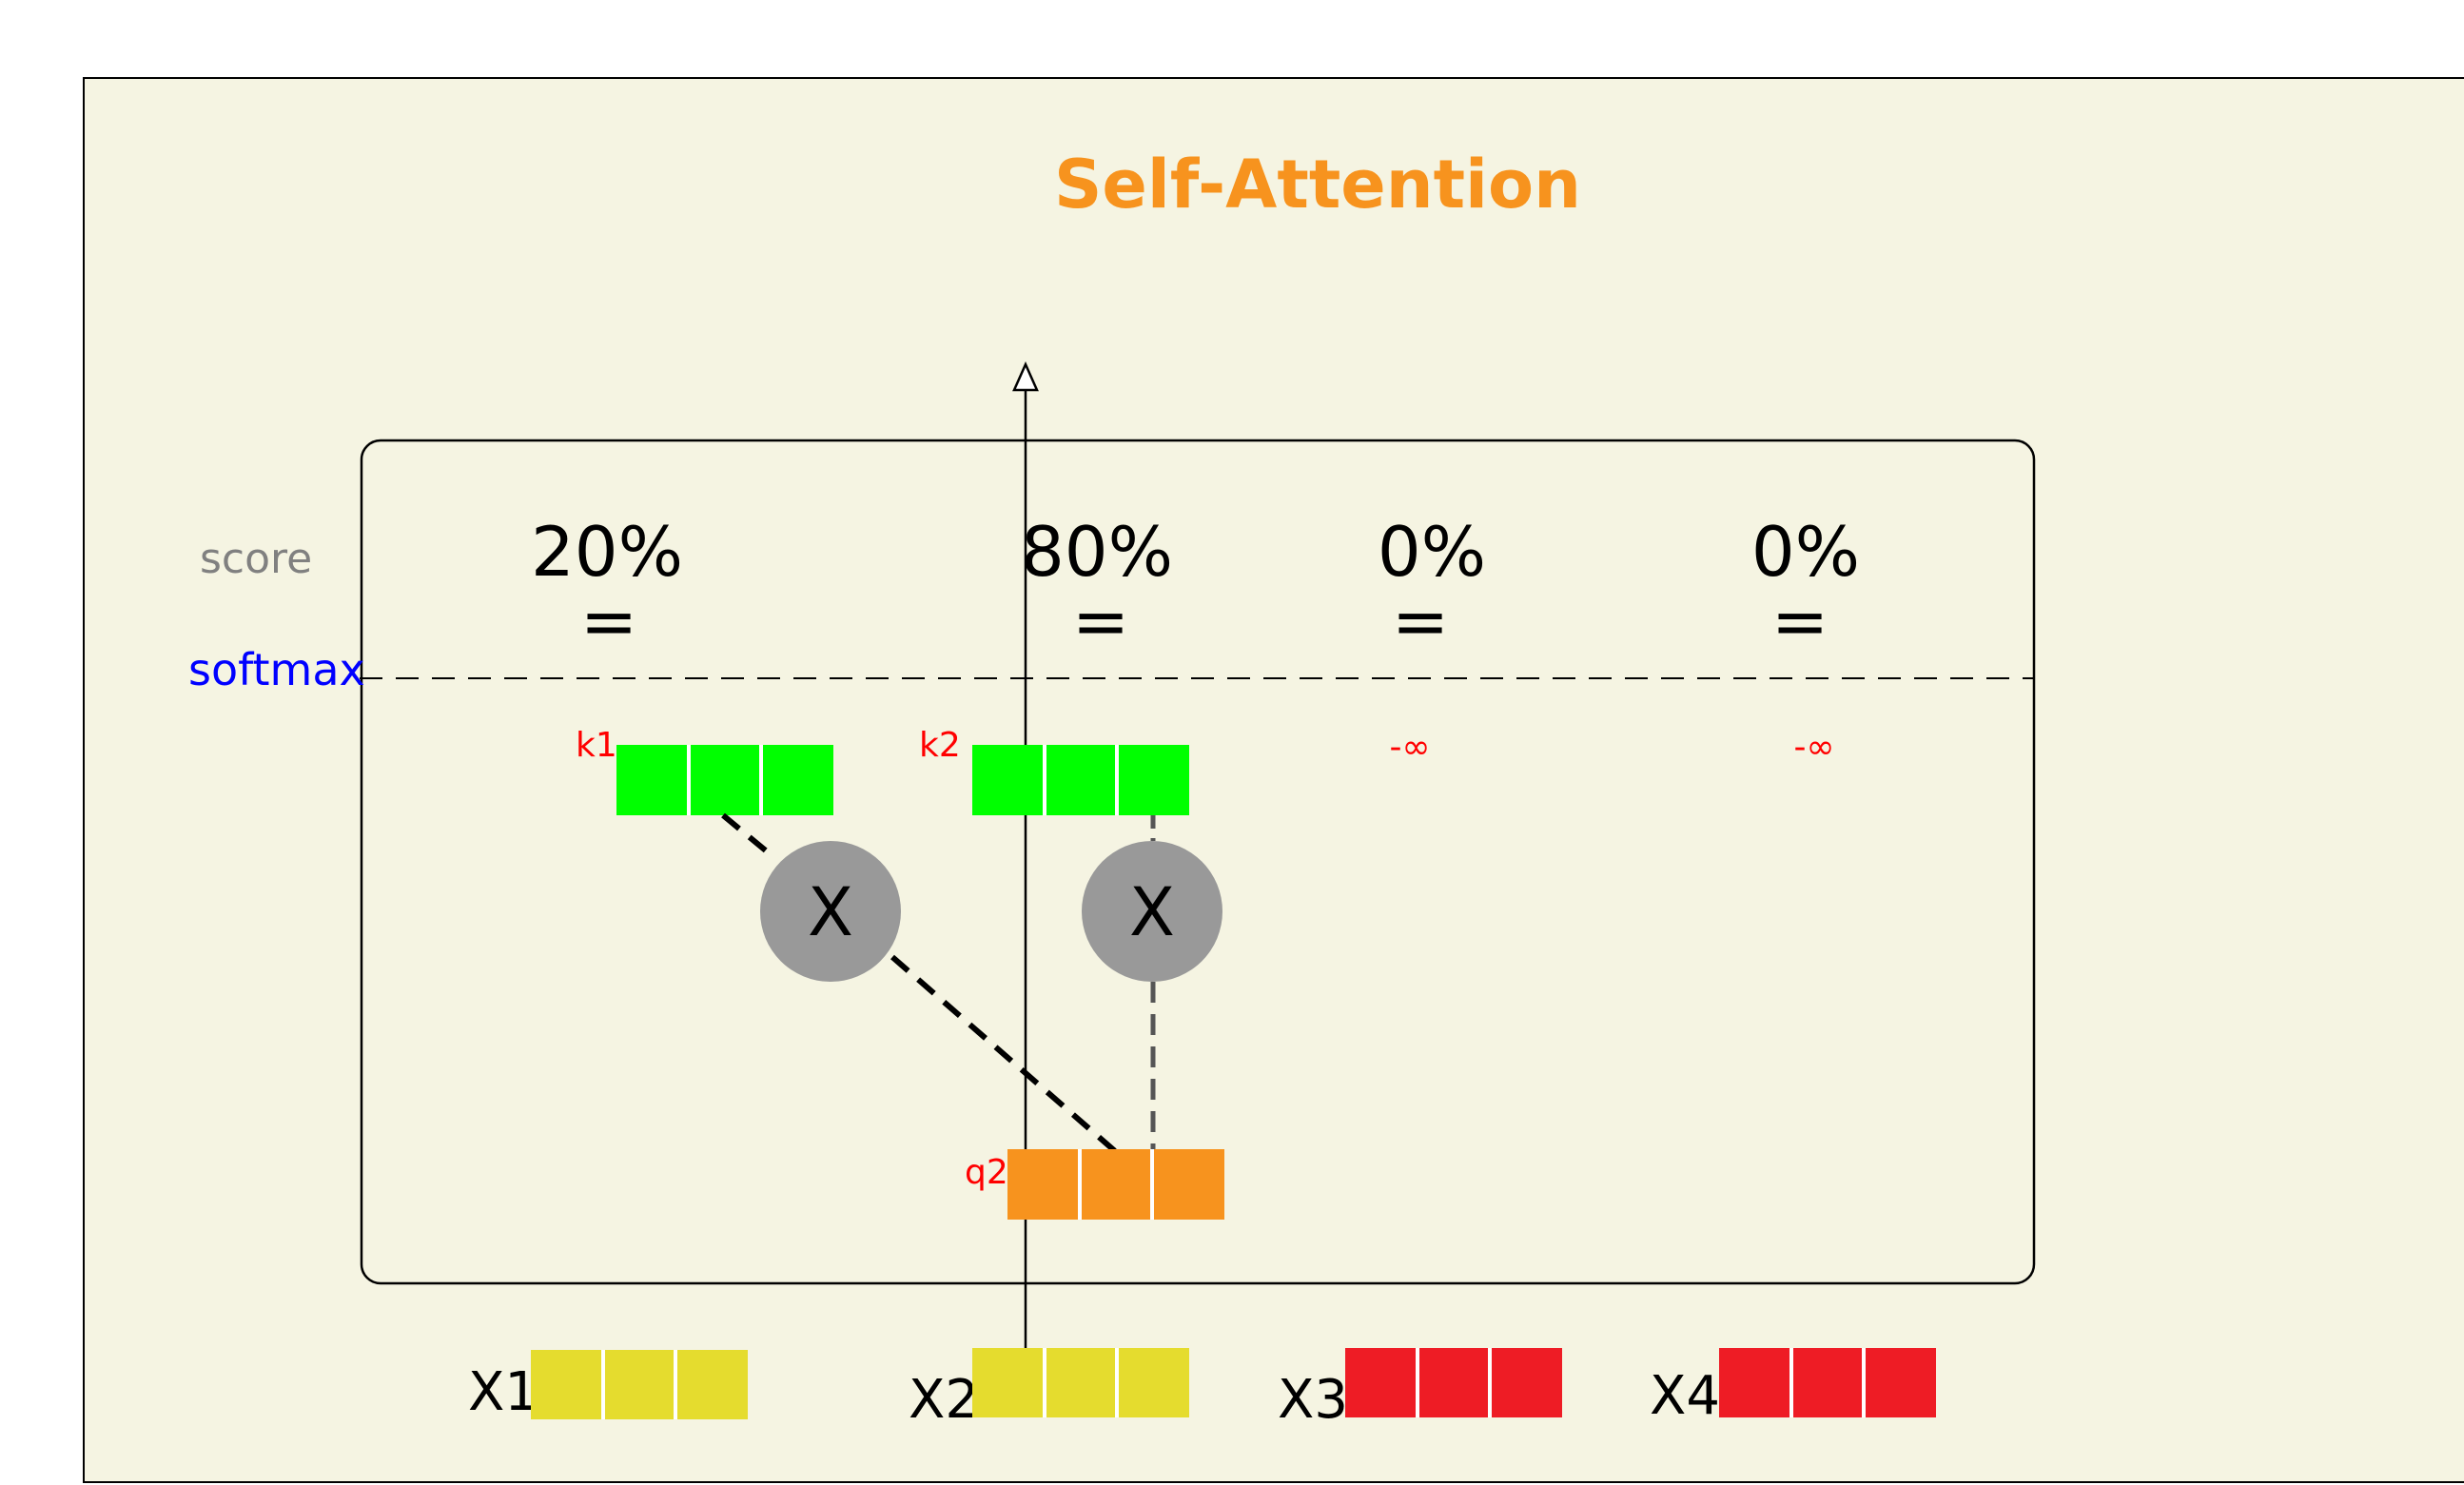 This screenshot has width=2464, height=1485. Describe the element at coordinates (986, 1172) in the screenshot. I see `query-q2-label: q2` at that location.